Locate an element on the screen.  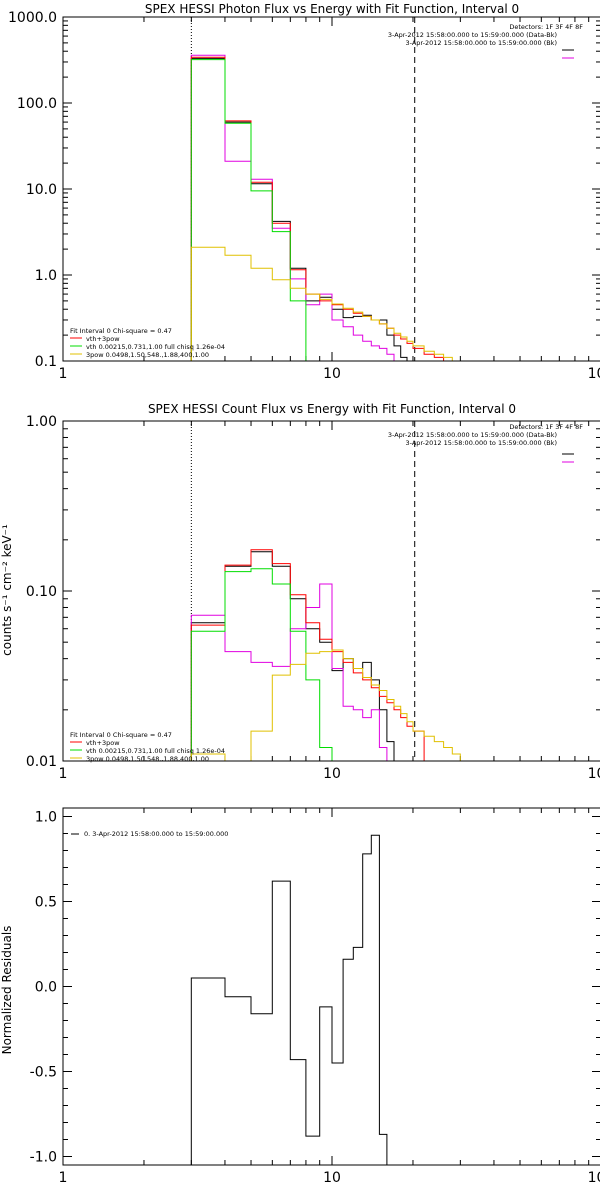
residuals-ylabel: Normalized Residuals is located at coordinates (7, 990).